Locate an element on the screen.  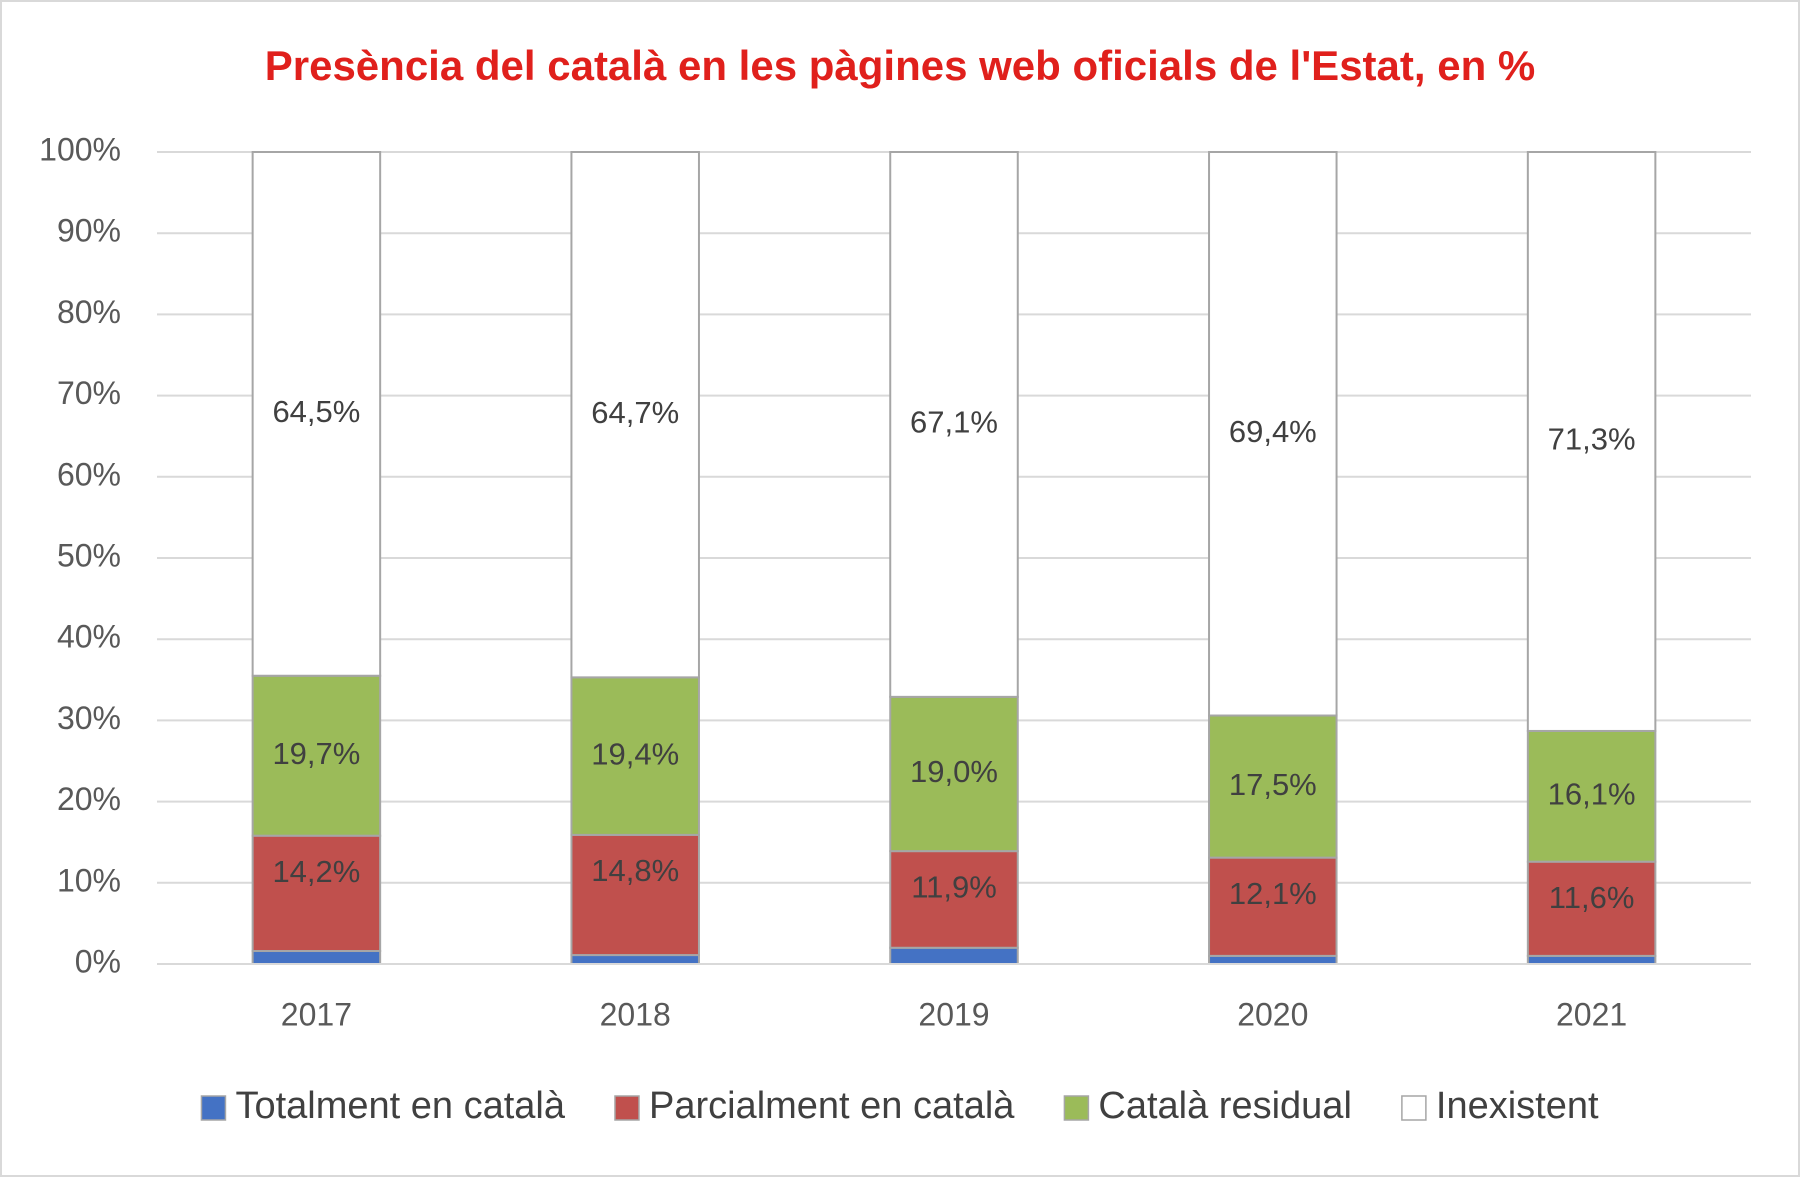
data-label: 12,1% is located at coordinates (1273, 893).